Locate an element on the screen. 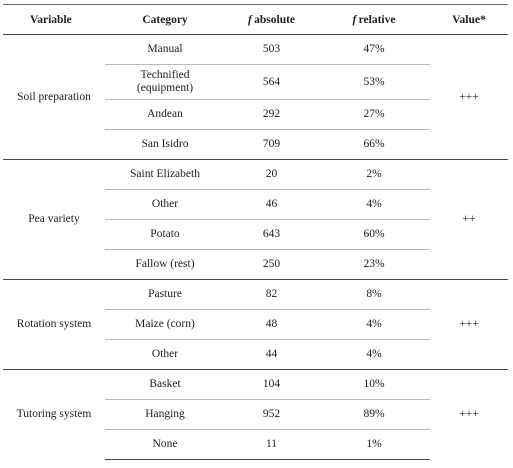 The height and width of the screenshot is (468, 513). absolute-cell: 82 is located at coordinates (271, 294).